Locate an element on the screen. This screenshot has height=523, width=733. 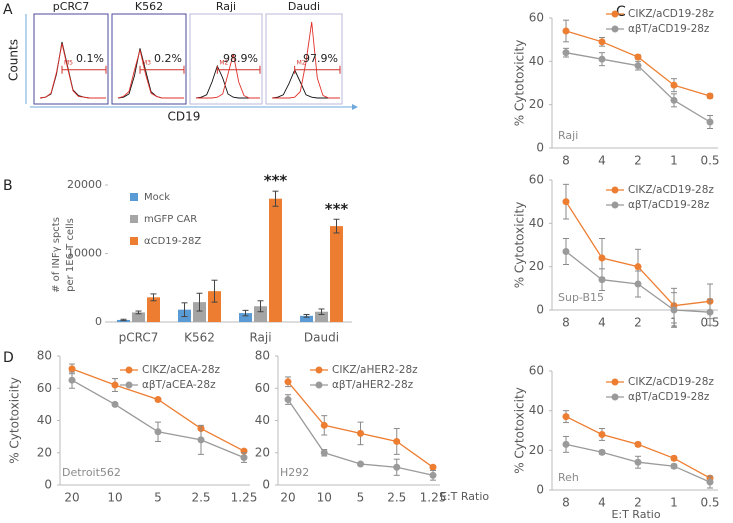
legend-label: αβT/aHER2-28z is located at coordinates (373, 385).